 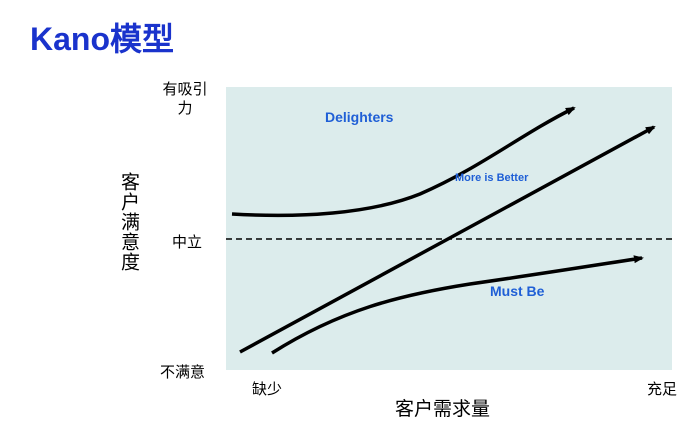 I want to click on curve-label: Delighters, so click(x=359, y=117).